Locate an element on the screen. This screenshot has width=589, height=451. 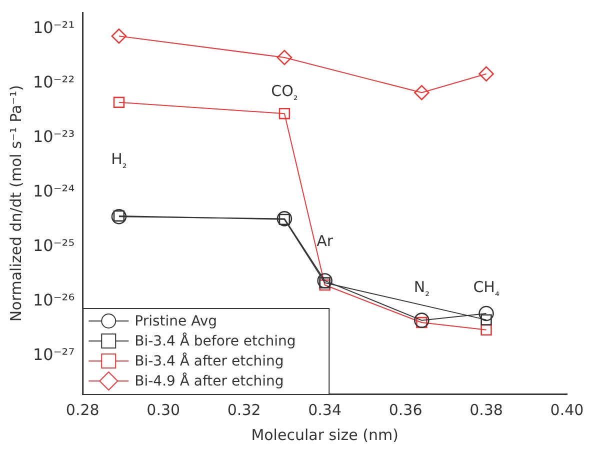
x-axis-title: Molecular size (nm) is located at coordinates (324, 435).